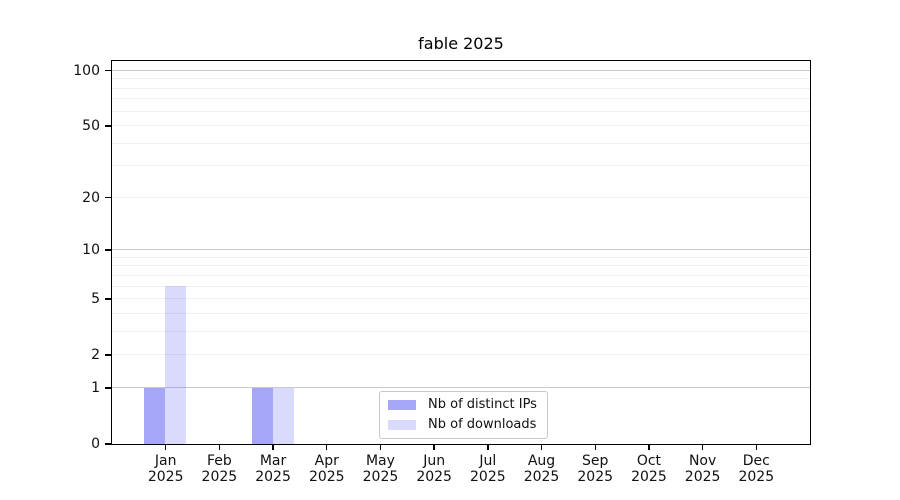 The height and width of the screenshot is (500, 900). What do you see at coordinates (756, 461) in the screenshot?
I see `x-tick-month: Dec` at bounding box center [756, 461].